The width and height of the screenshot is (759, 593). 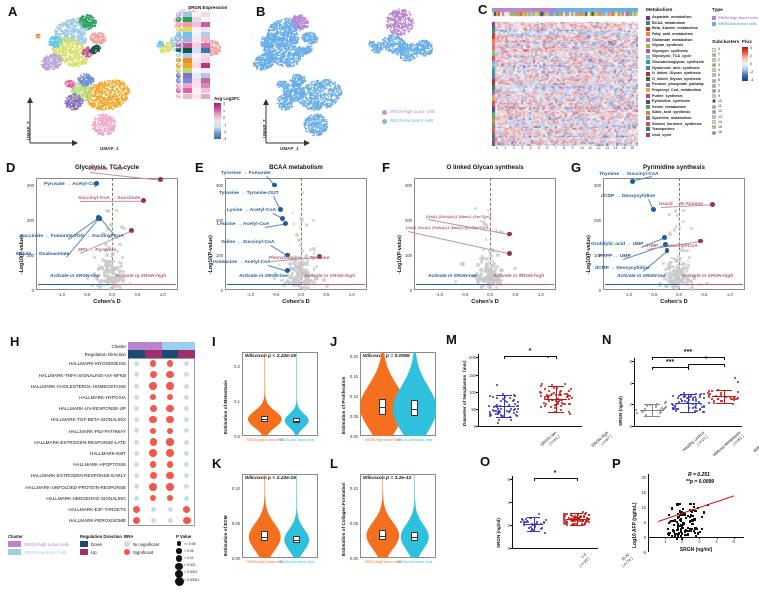 What do you see at coordinates (179, 558) in the screenshot?
I see `panel-h-pvalue-legend-dot` at bounding box center [179, 558].